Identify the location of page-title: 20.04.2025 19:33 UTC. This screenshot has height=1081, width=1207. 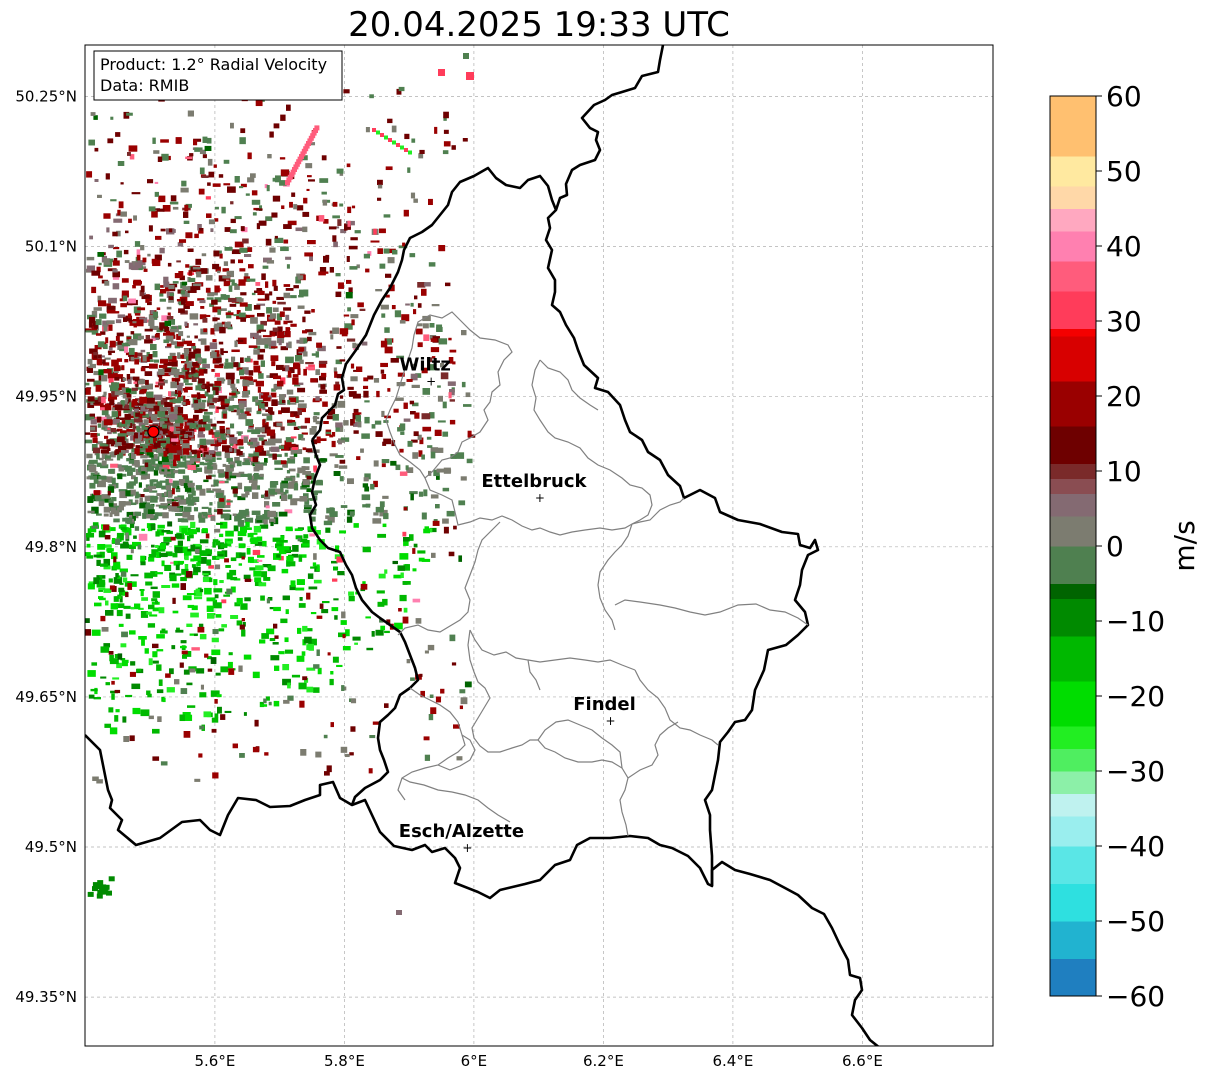
(539, 25).